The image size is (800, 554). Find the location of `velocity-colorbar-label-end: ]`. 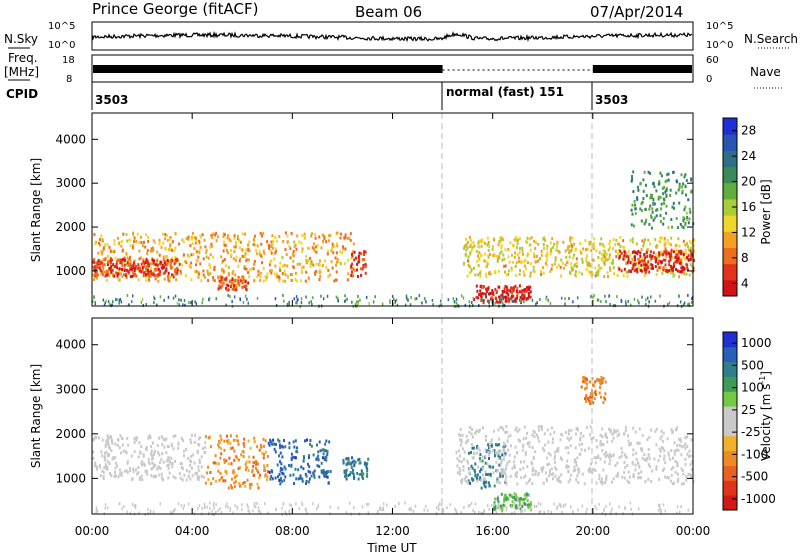

velocity-colorbar-label-end: ] is located at coordinates (766, 373).